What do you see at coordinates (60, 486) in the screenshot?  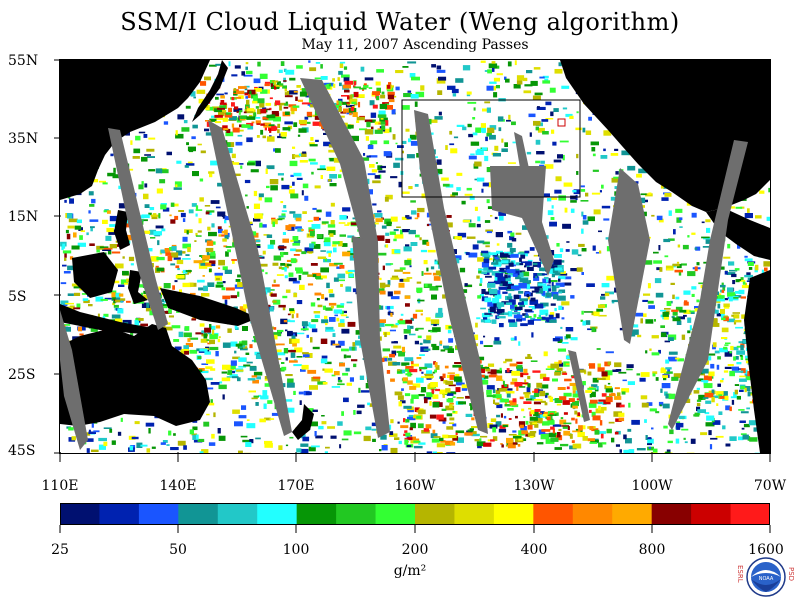 I see `lon-label-110e: 110E` at bounding box center [60, 486].